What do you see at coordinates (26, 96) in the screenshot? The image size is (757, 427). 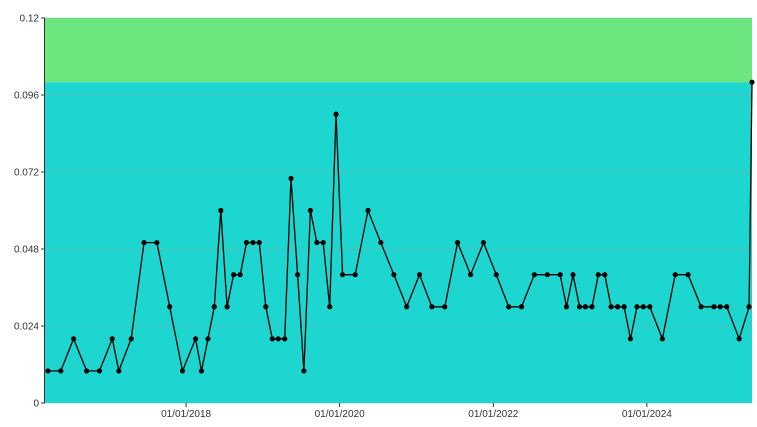 I see `y-tick-label-4: 0.096` at bounding box center [26, 96].